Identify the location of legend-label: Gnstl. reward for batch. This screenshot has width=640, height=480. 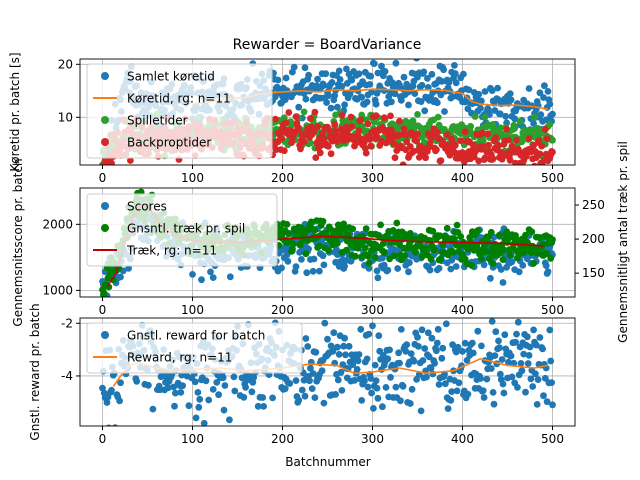
(196, 336).